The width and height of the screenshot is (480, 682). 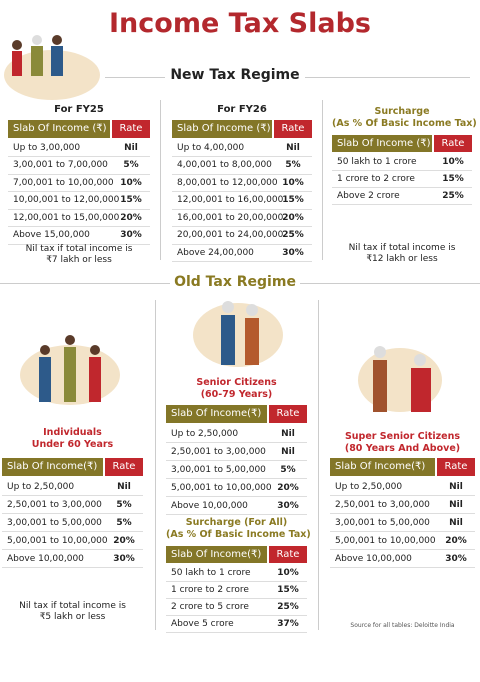 I want to click on table-cell: 16,00,001 to 20,00,000, so click(x=230, y=217).